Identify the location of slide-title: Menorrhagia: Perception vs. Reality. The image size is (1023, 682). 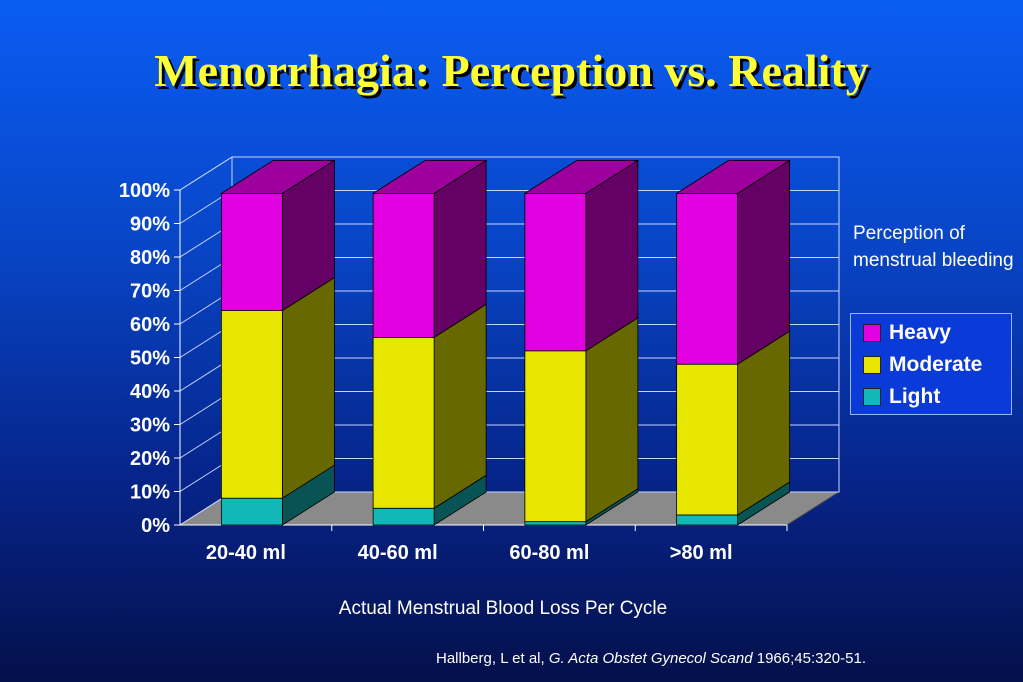
(511, 70).